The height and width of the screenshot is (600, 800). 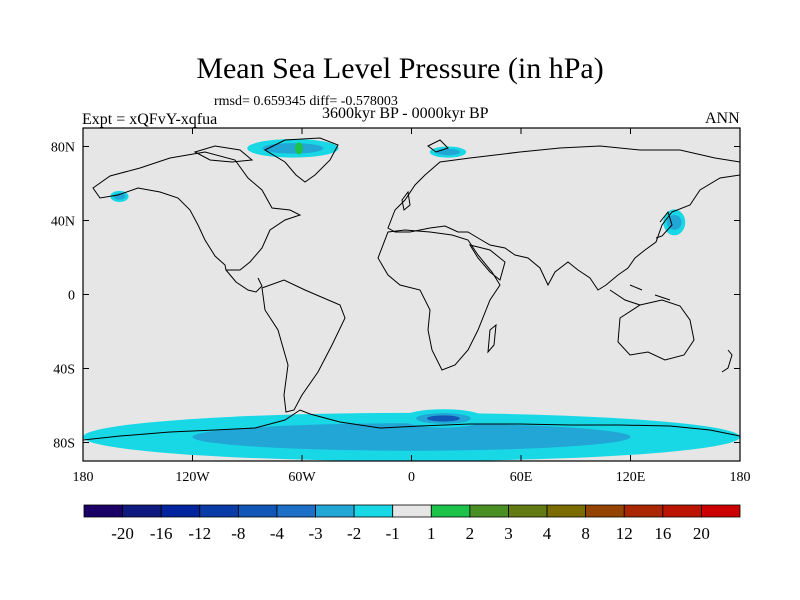 What do you see at coordinates (492, 338) in the screenshot?
I see `coastline-madagascar` at bounding box center [492, 338].